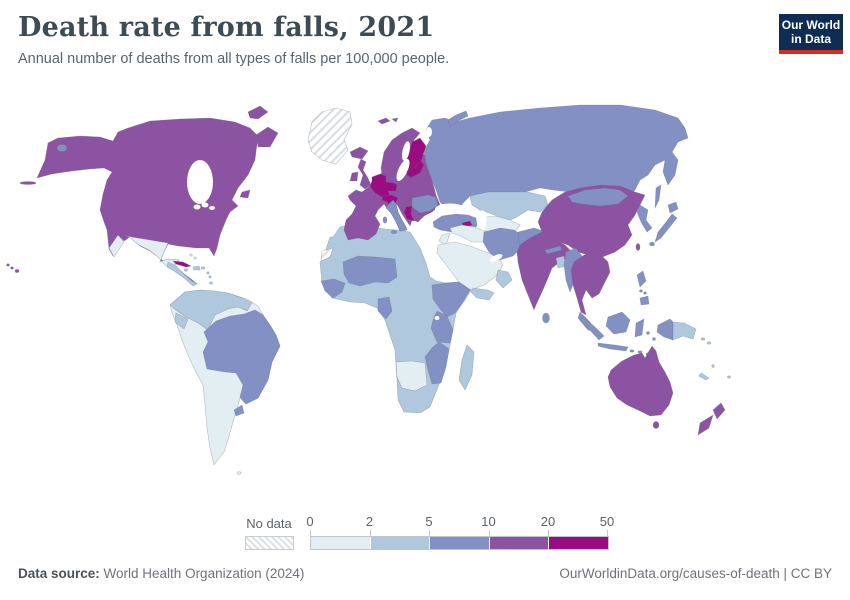 This screenshot has width=850, height=600. I want to click on persian-gulf-water, so click(496, 258).